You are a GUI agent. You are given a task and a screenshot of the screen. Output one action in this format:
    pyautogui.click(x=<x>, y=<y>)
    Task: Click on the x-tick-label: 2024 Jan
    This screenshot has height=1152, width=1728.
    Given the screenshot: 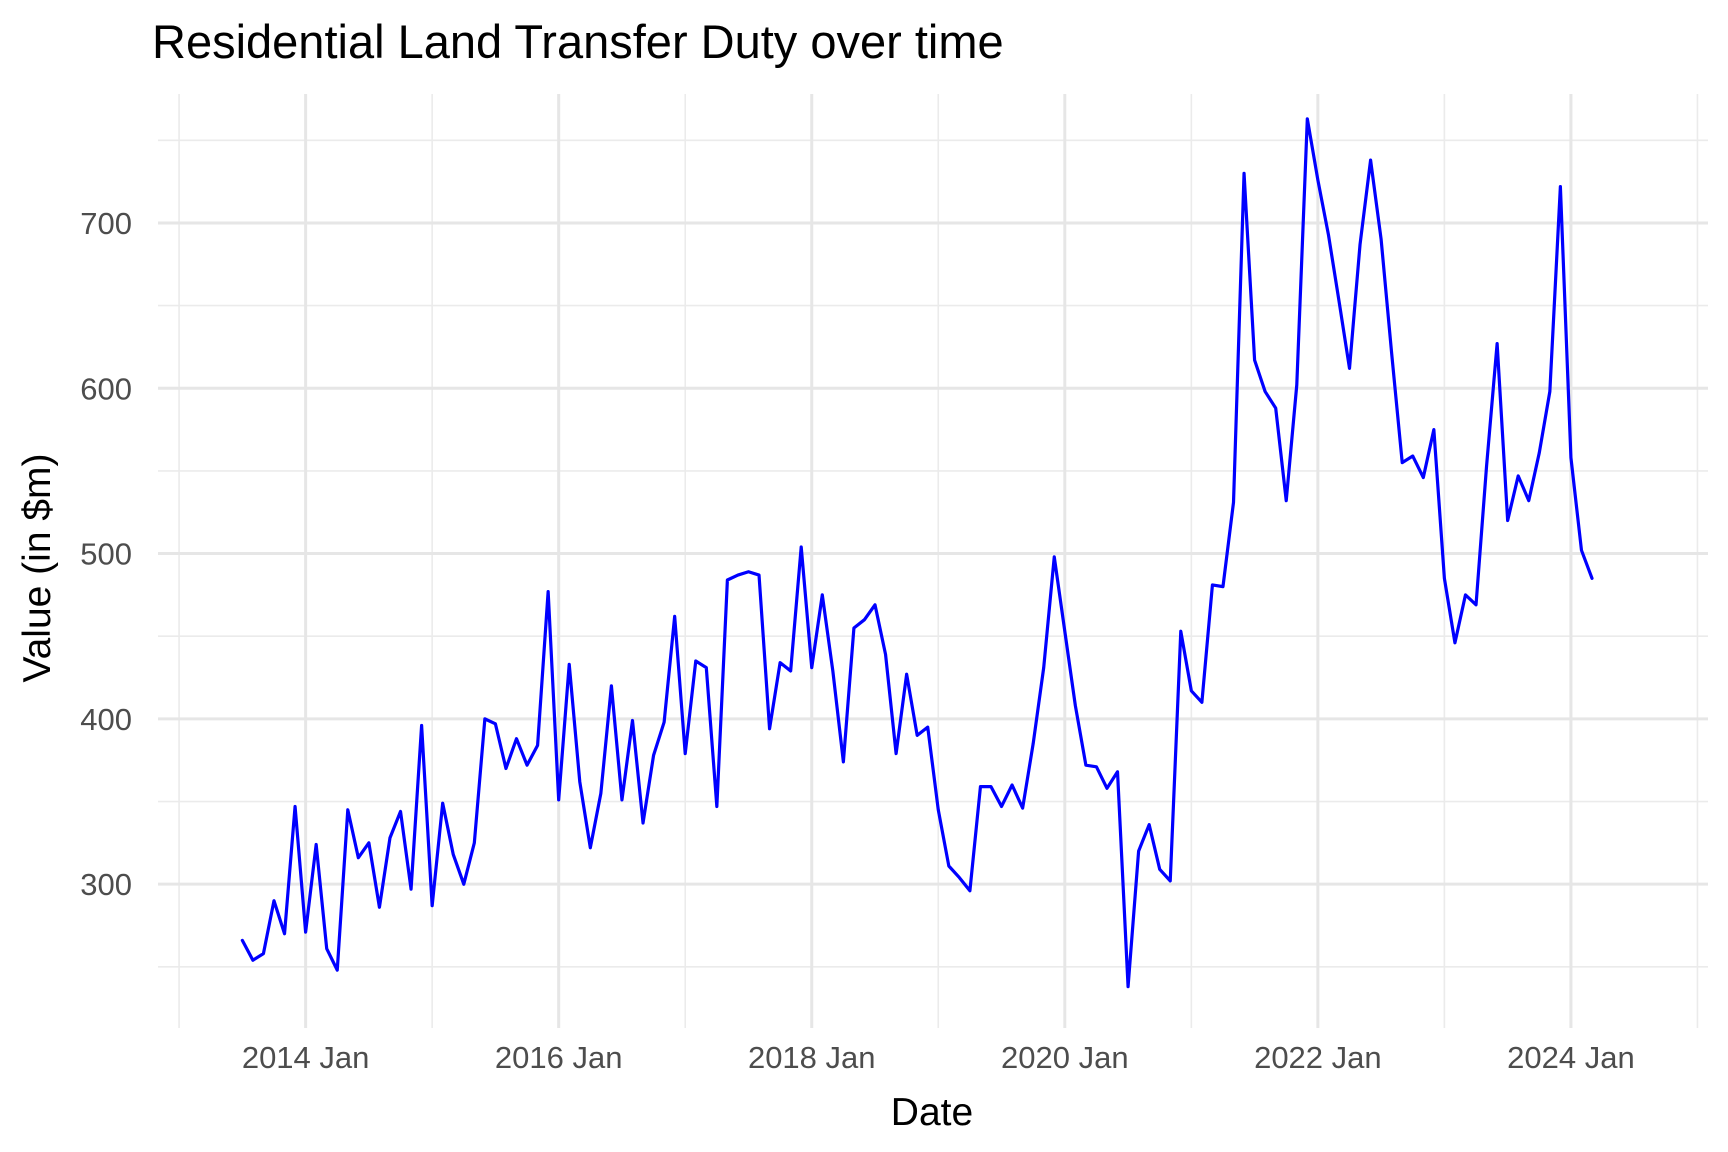 What is the action you would take?
    pyautogui.click(x=1571, y=1057)
    